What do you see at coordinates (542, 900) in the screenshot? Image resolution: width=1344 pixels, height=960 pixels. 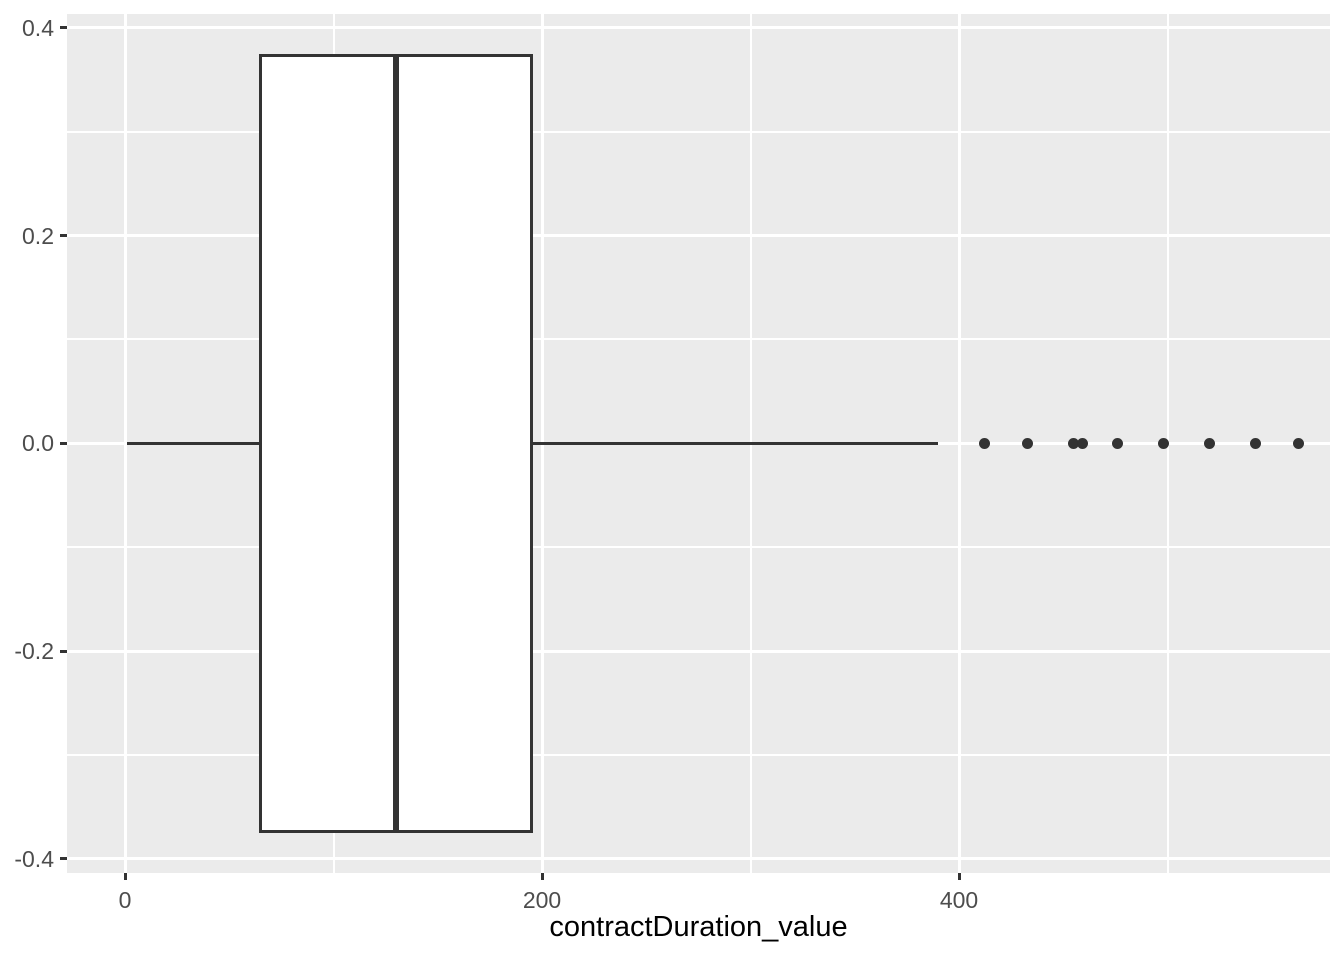 I see `x-tick-label: 200` at bounding box center [542, 900].